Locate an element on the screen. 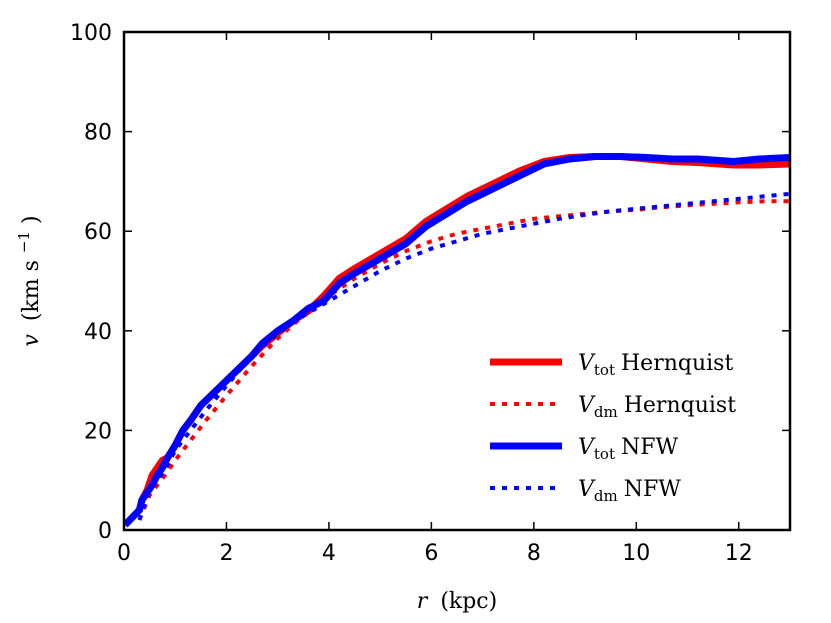  x-axis-label-unit: (kpc) is located at coordinates (468, 601).